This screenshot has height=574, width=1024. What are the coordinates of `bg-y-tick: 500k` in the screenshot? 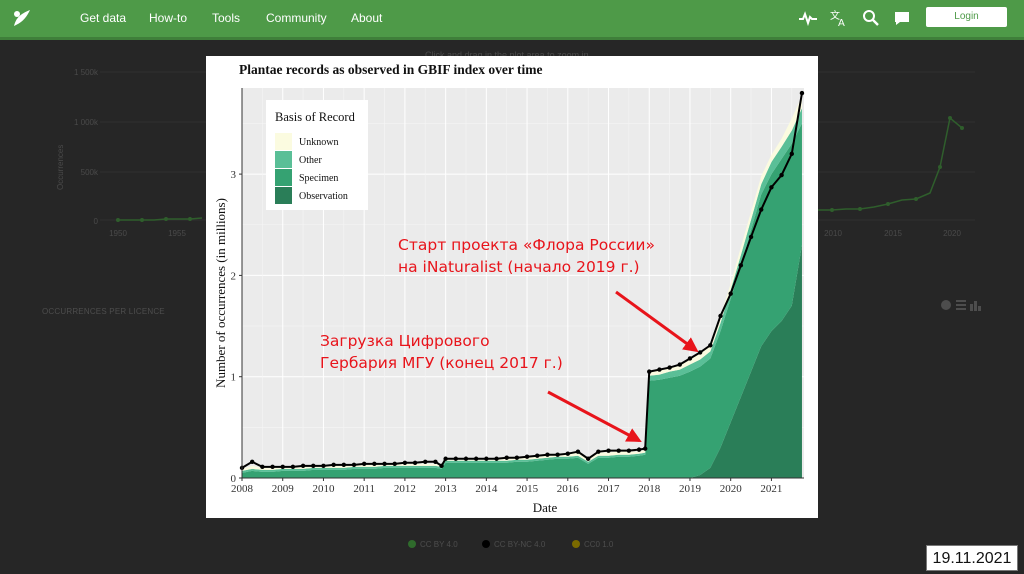 It's located at (90, 172).